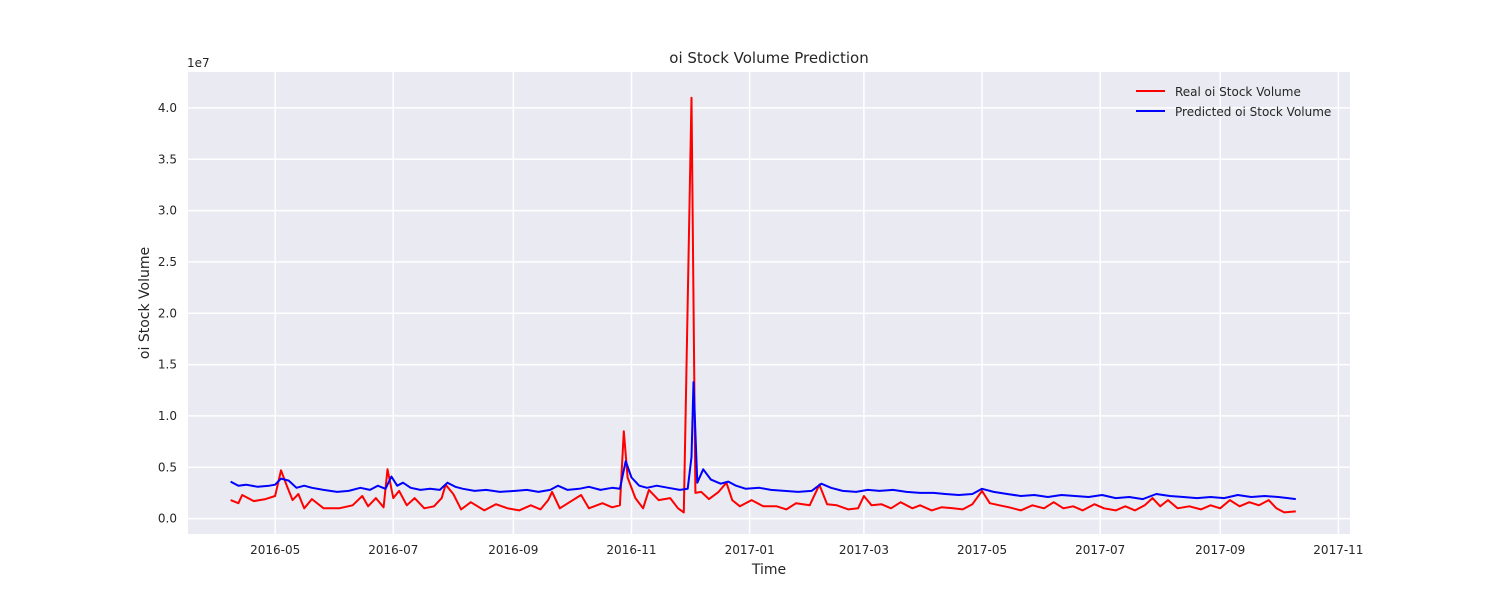 This screenshot has width=1500, height=604. I want to click on y-tick-label: 2.0, so click(167, 313).